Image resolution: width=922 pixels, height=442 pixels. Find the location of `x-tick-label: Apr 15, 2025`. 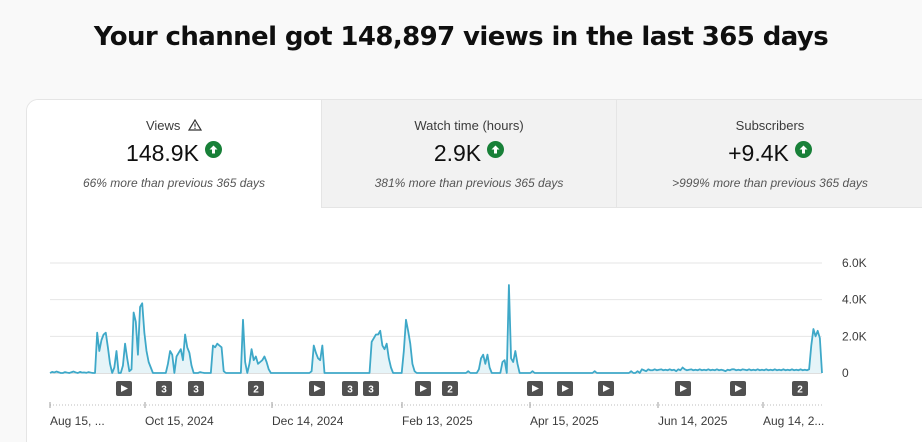

x-tick-label: Apr 15, 2025 is located at coordinates (564, 421).